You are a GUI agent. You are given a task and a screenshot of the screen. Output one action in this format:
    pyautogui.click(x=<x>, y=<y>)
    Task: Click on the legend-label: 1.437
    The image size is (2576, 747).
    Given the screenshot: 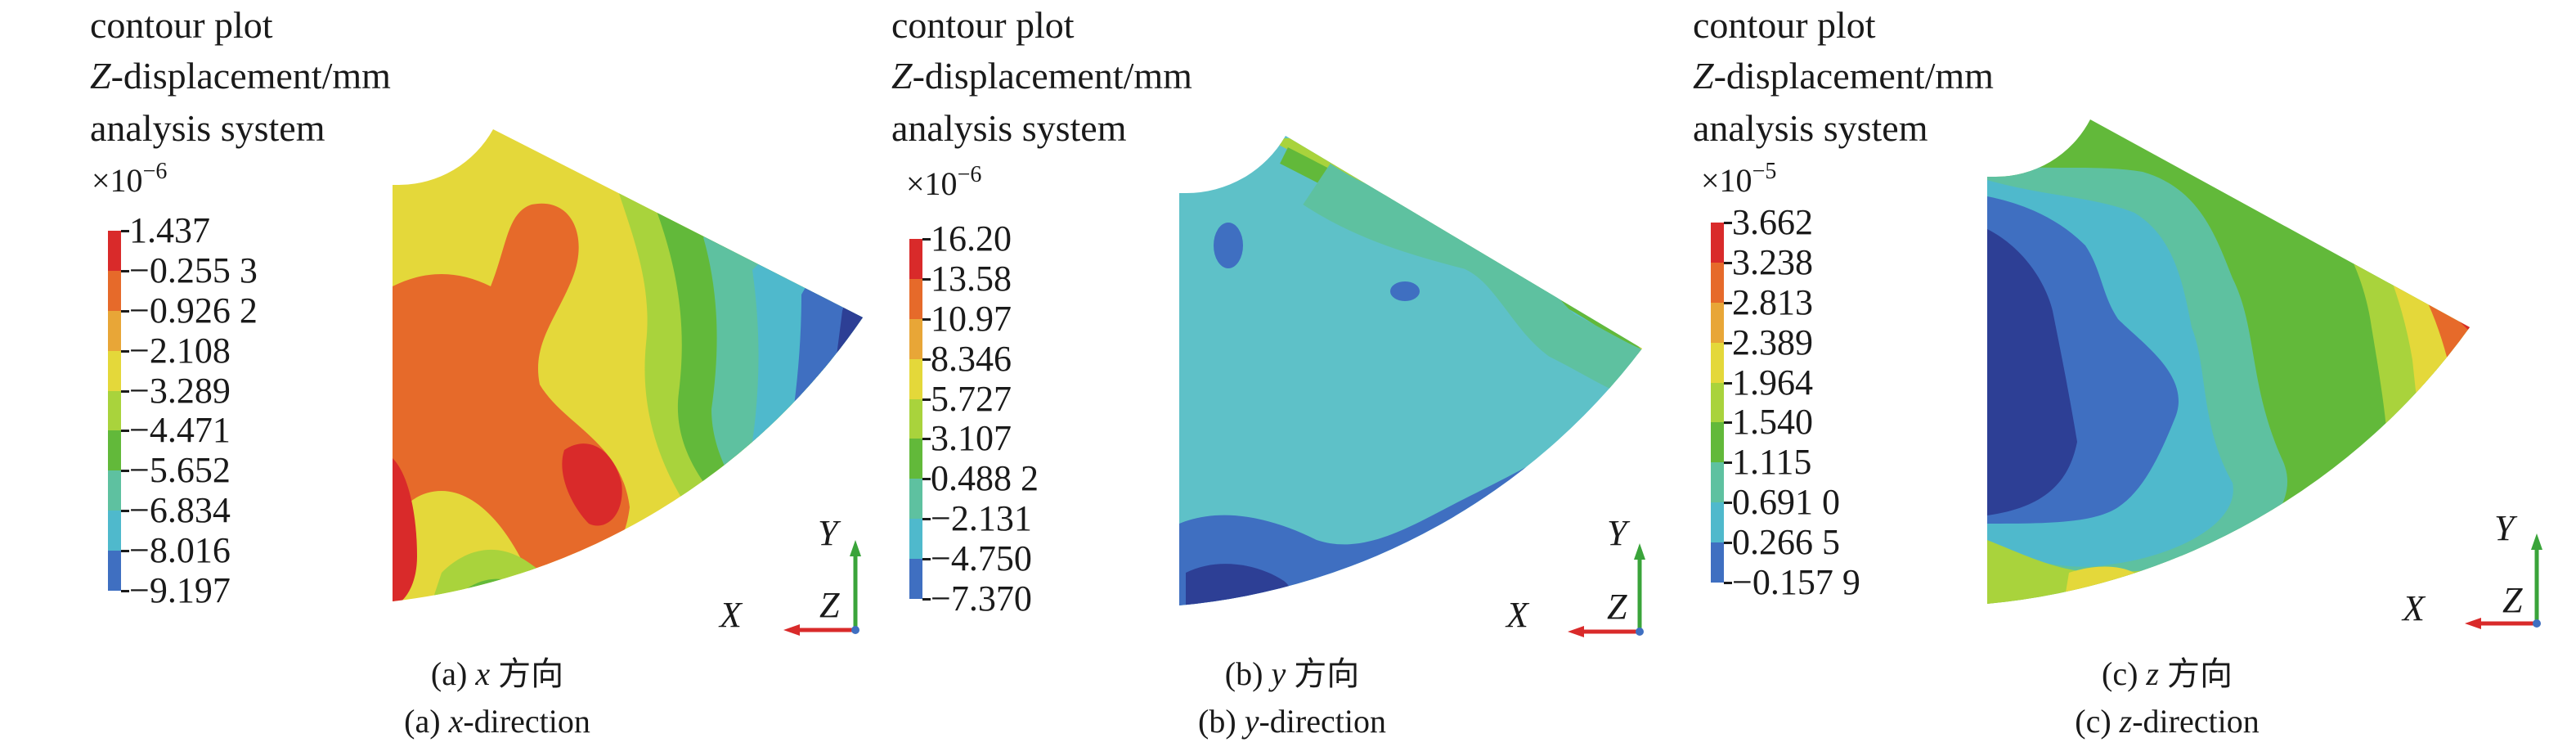 What is the action you would take?
    pyautogui.click(x=169, y=230)
    